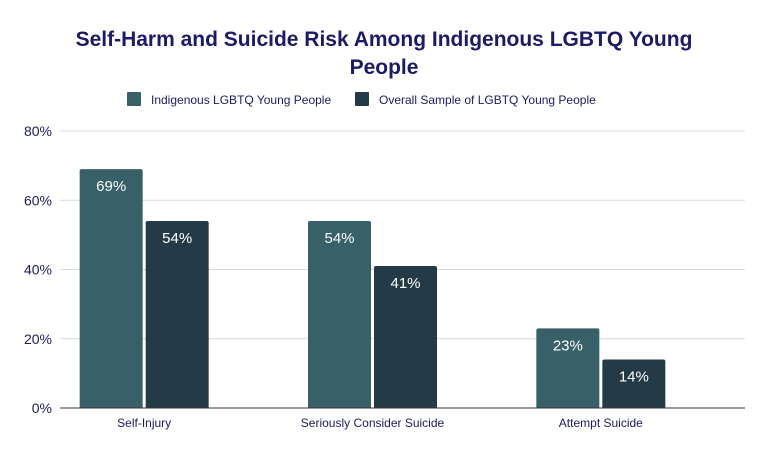  I want to click on x-category-label: Seriously Consider Suicide, so click(373, 423).